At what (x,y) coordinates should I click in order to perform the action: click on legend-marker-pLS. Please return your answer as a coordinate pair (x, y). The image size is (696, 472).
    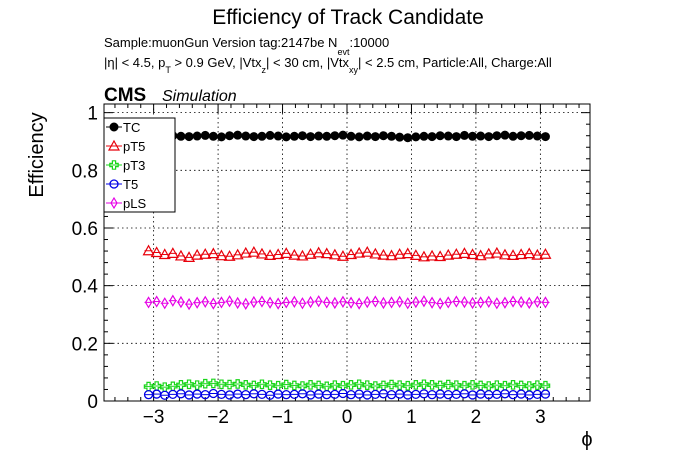
    Looking at the image, I should click on (114, 203).